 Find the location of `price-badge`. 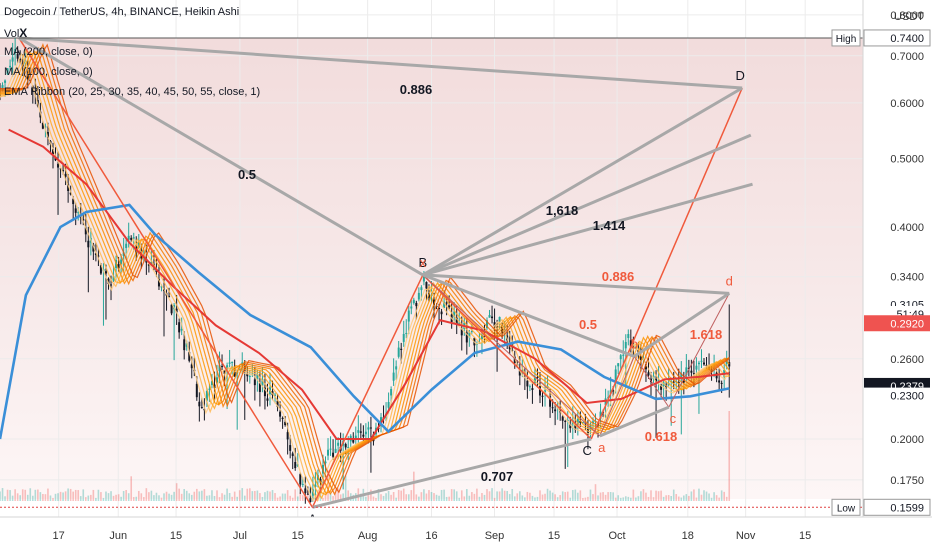

price-badge is located at coordinates (897, 395).